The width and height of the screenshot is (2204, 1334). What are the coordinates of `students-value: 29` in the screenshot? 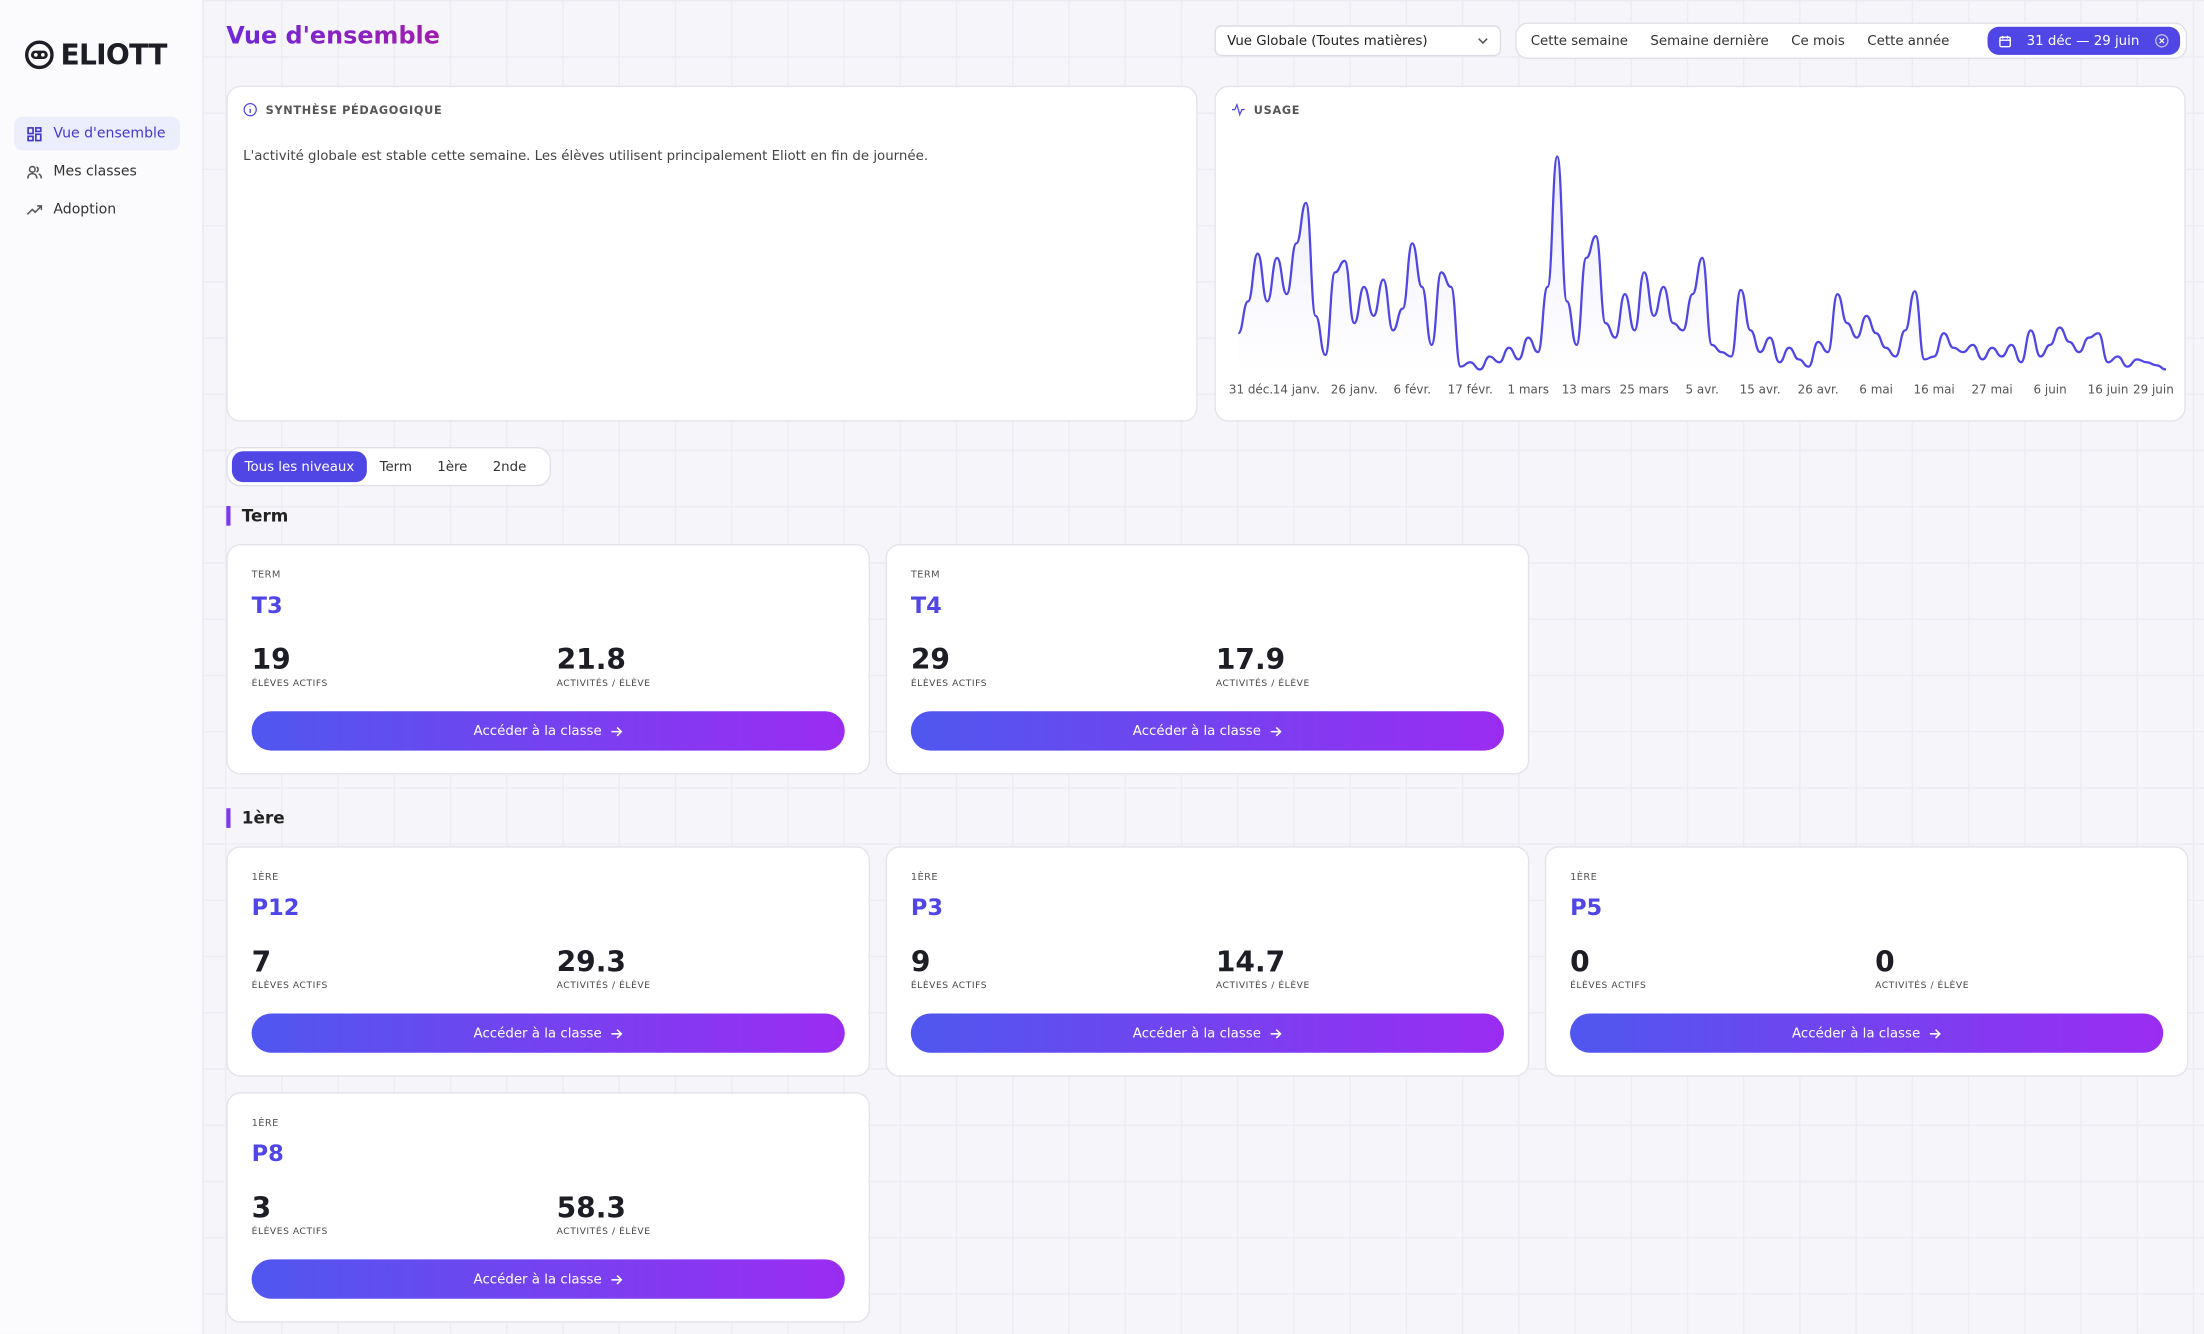 It's located at (930, 659).